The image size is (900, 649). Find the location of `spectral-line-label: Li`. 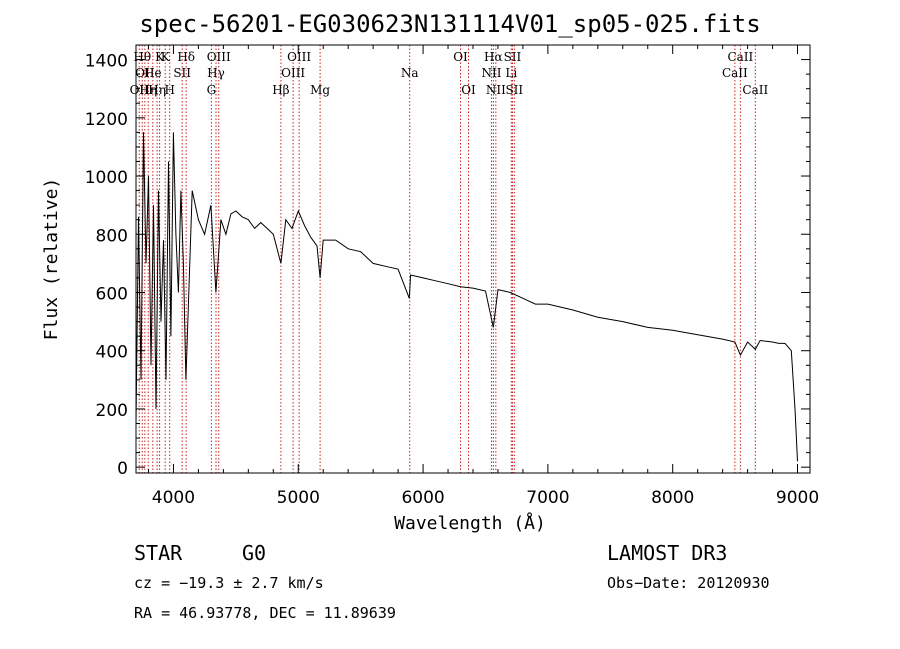

spectral-line-label: Li is located at coordinates (511, 73).